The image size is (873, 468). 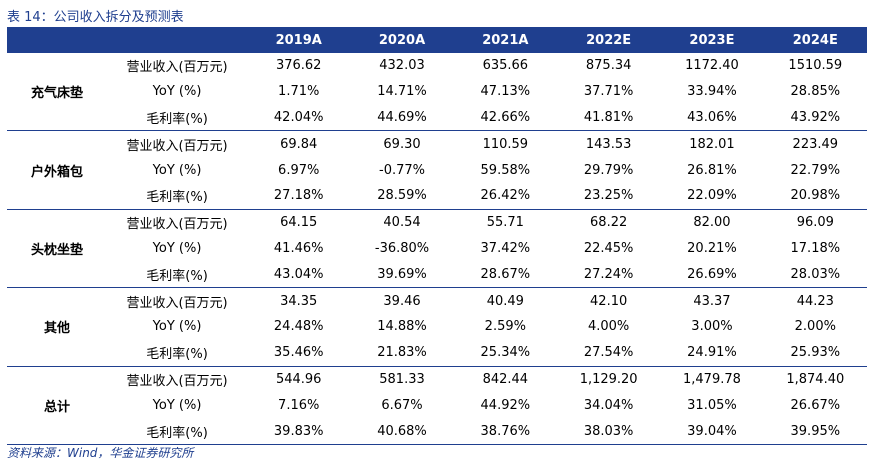 I want to click on value-cell: 31.05%, so click(x=712, y=405).